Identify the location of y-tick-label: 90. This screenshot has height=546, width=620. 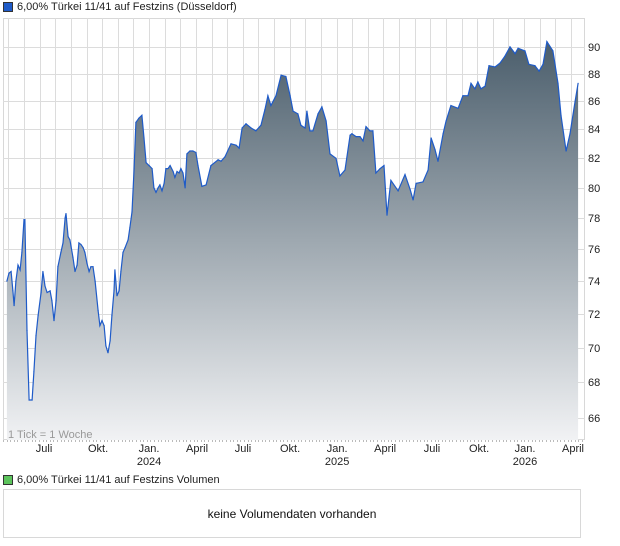
(594, 47).